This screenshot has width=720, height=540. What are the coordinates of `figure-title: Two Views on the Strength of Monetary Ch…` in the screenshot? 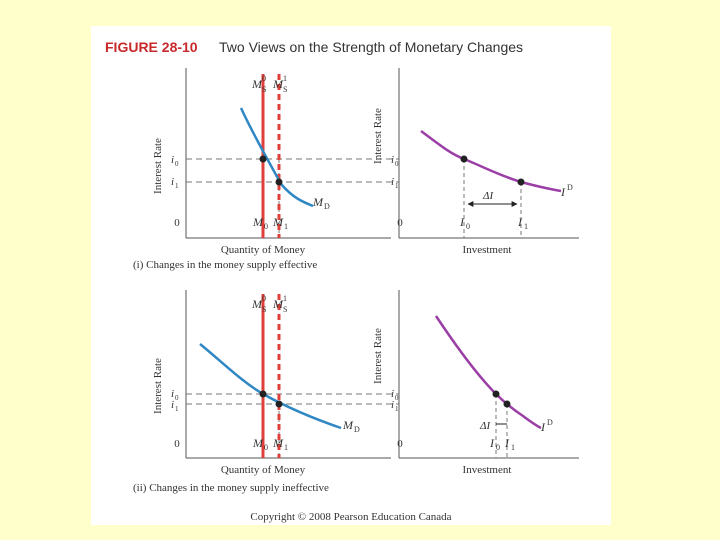 It's located at (371, 47).